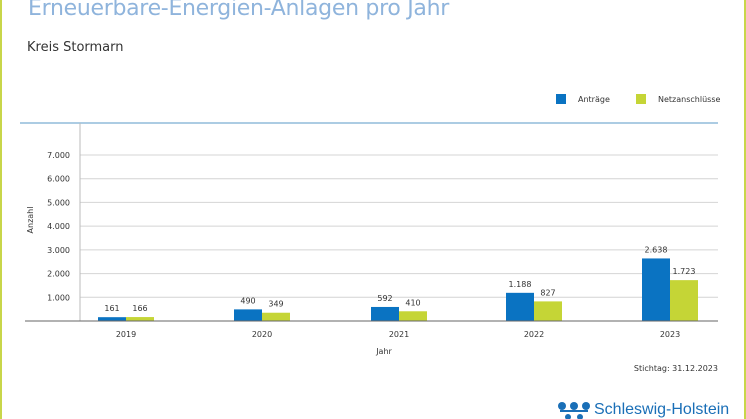 The width and height of the screenshot is (746, 419). Describe the element at coordinates (520, 306) in the screenshot. I see `bar-antraege-2022` at that location.